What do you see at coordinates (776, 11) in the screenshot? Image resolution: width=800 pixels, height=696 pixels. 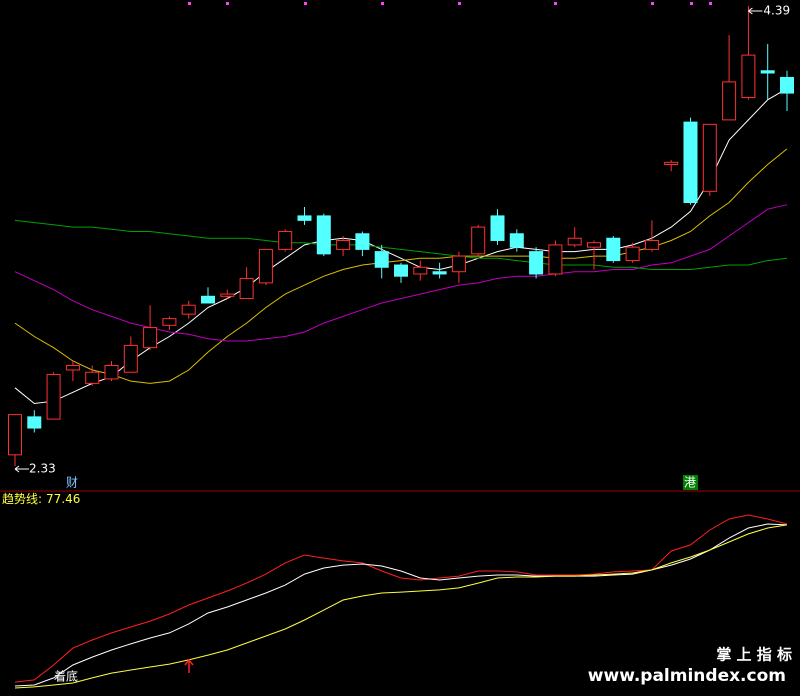 I see `high-label: 4.39` at bounding box center [776, 11].